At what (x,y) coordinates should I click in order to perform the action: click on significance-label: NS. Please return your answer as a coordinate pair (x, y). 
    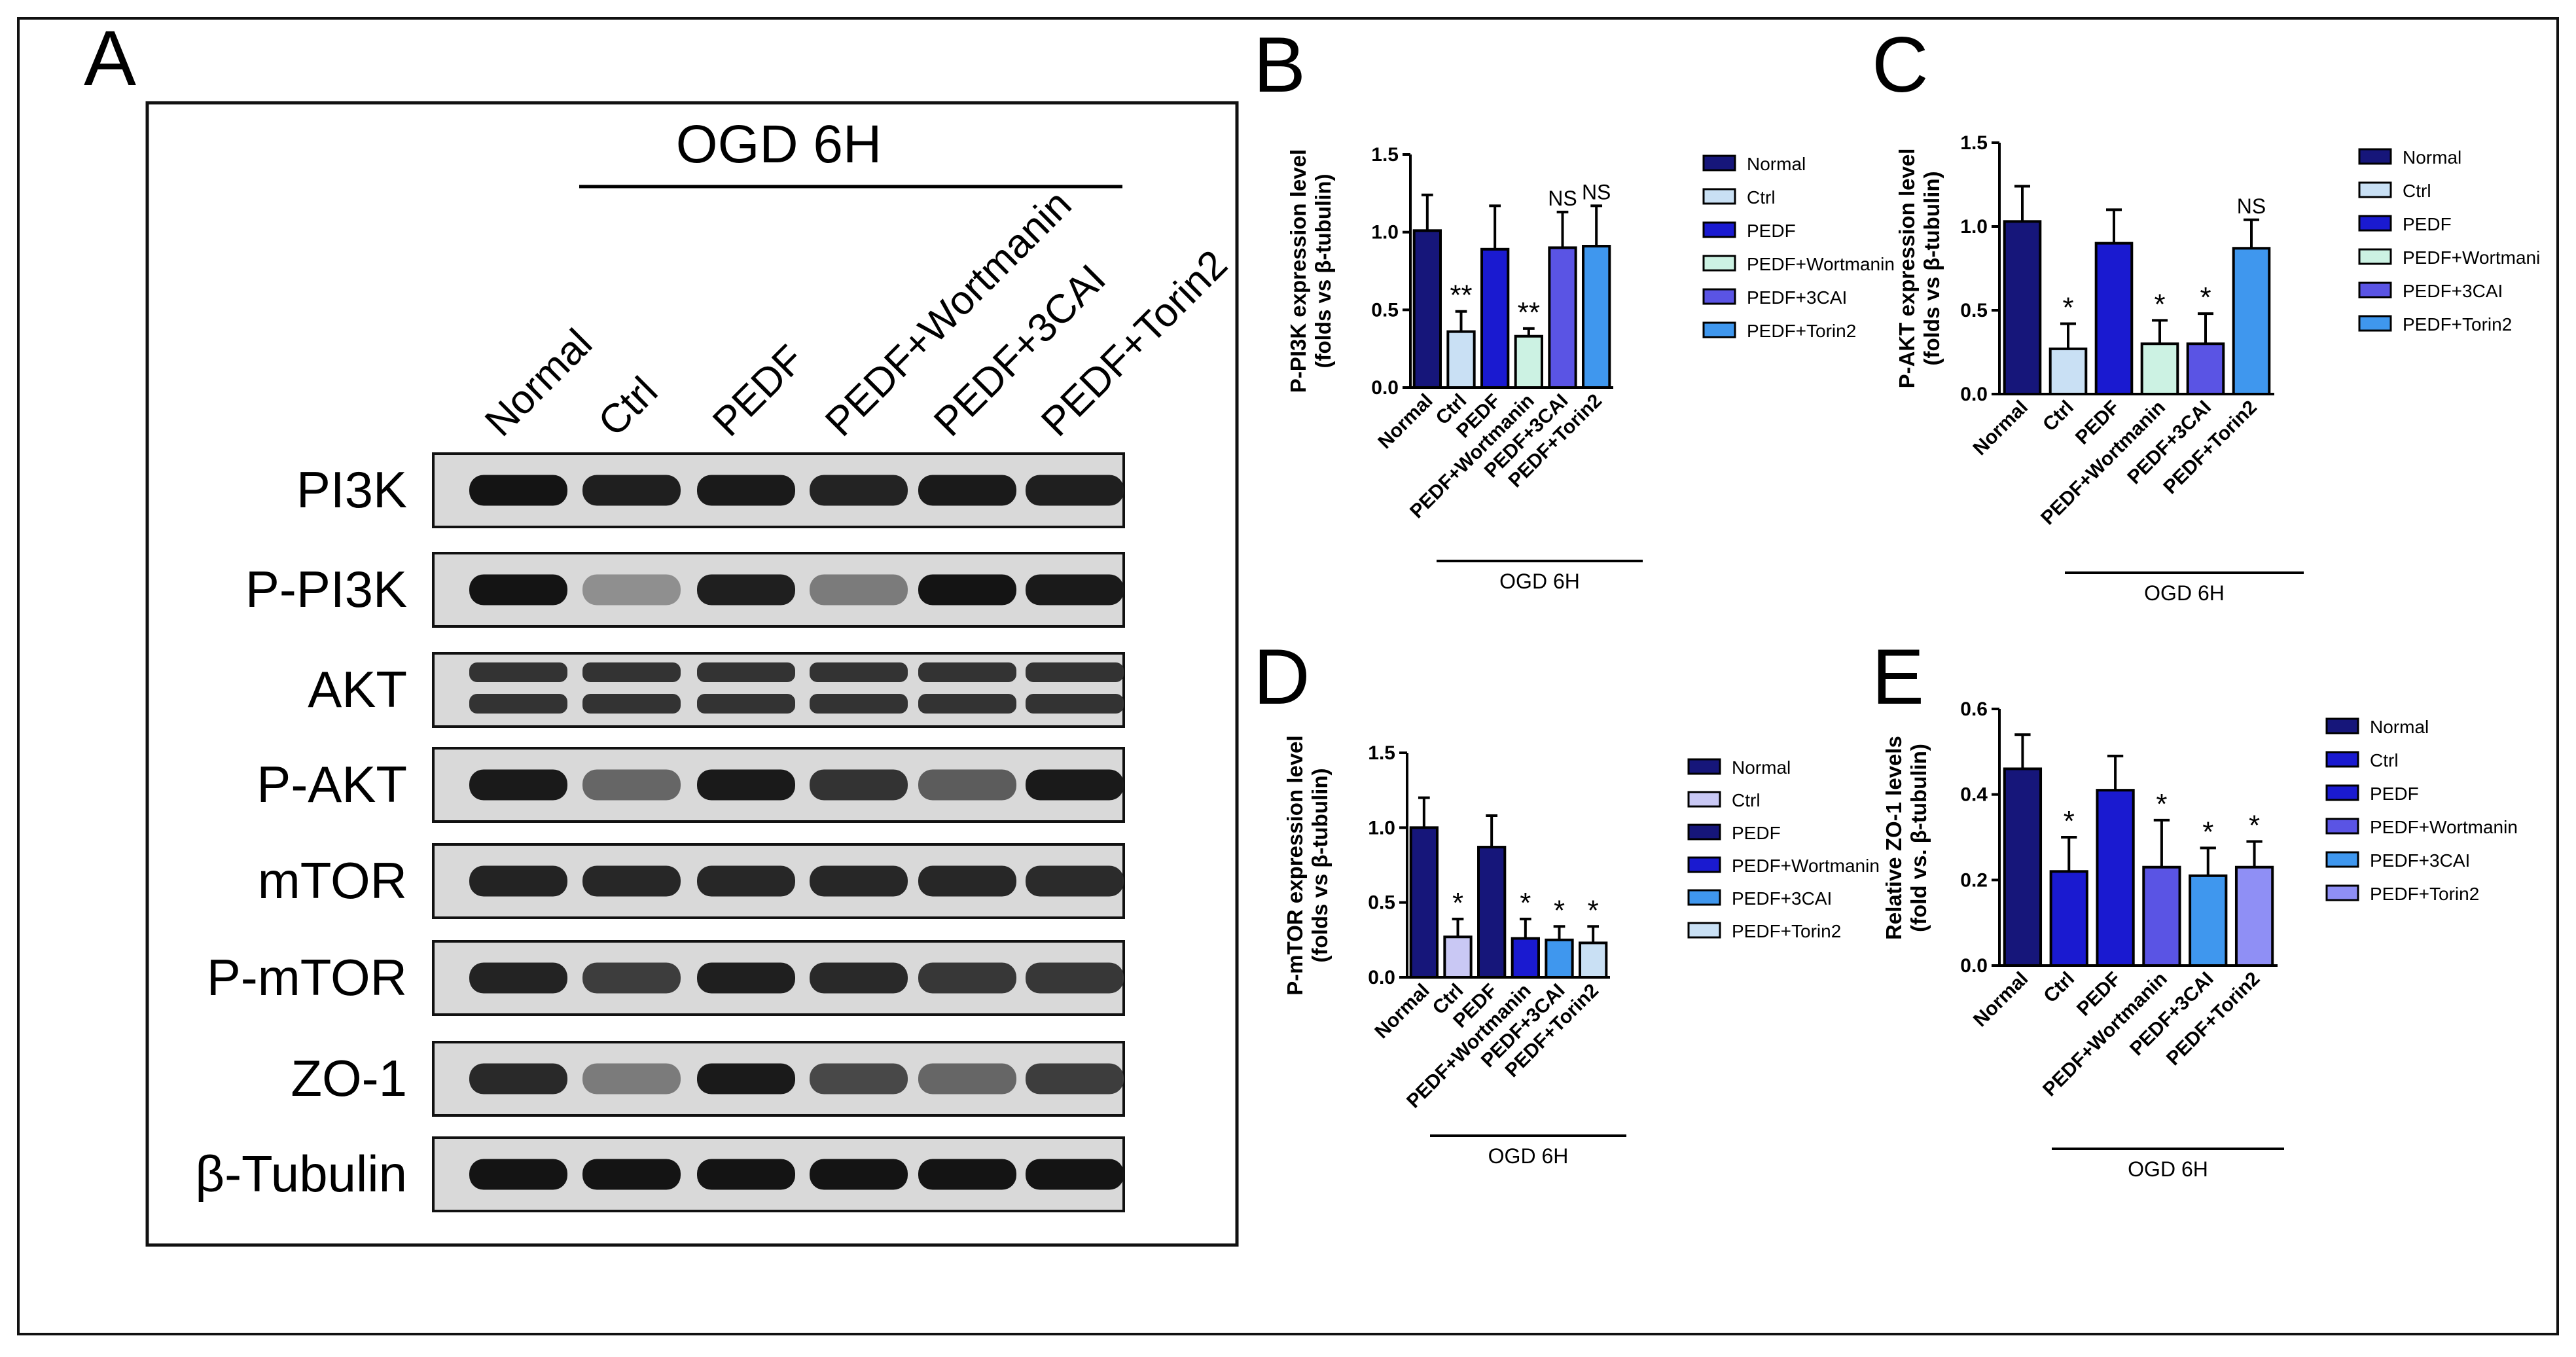
    Looking at the image, I should click on (1596, 192).